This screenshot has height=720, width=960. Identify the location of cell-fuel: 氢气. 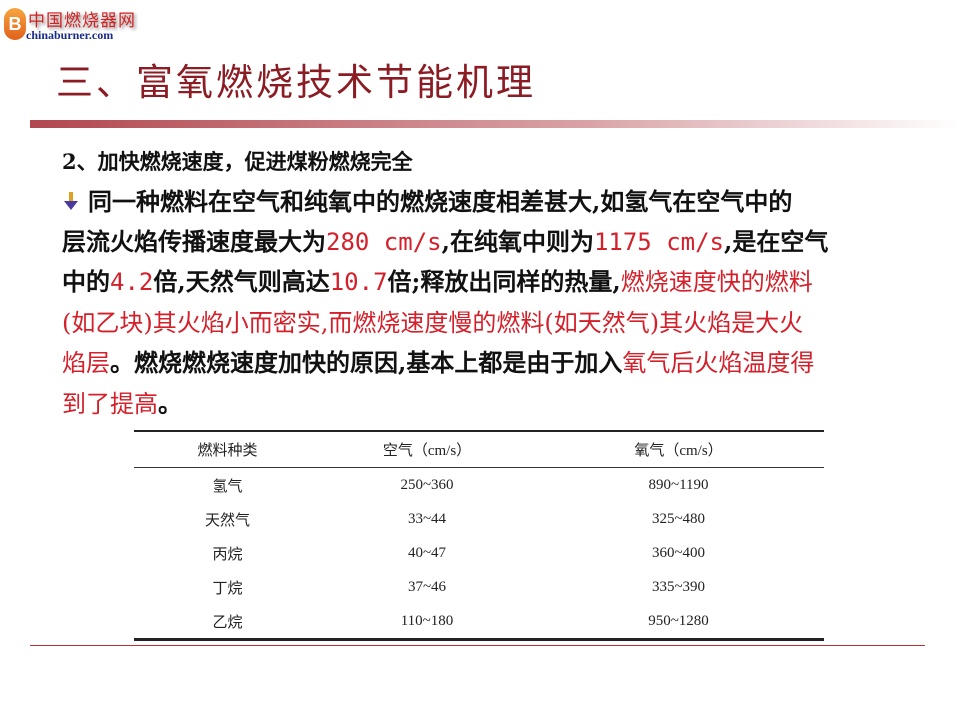
(227, 486).